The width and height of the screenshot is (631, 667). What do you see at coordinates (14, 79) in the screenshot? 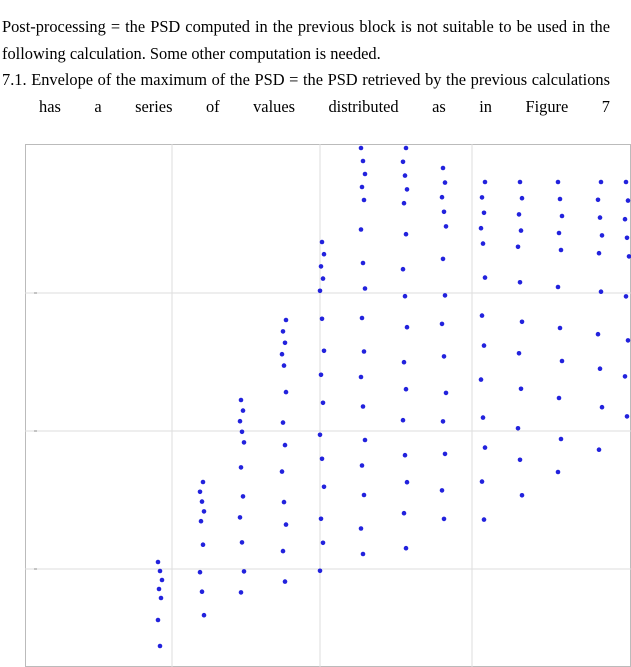
I see `list-number: 7.1.` at bounding box center [14, 79].